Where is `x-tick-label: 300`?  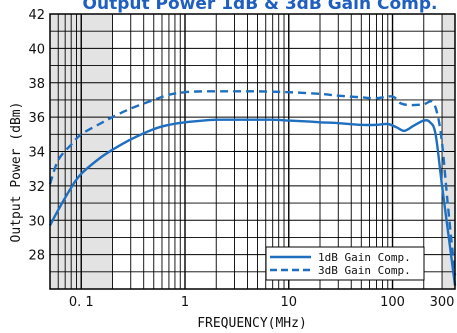 x-tick-label: 300 is located at coordinates (442, 302).